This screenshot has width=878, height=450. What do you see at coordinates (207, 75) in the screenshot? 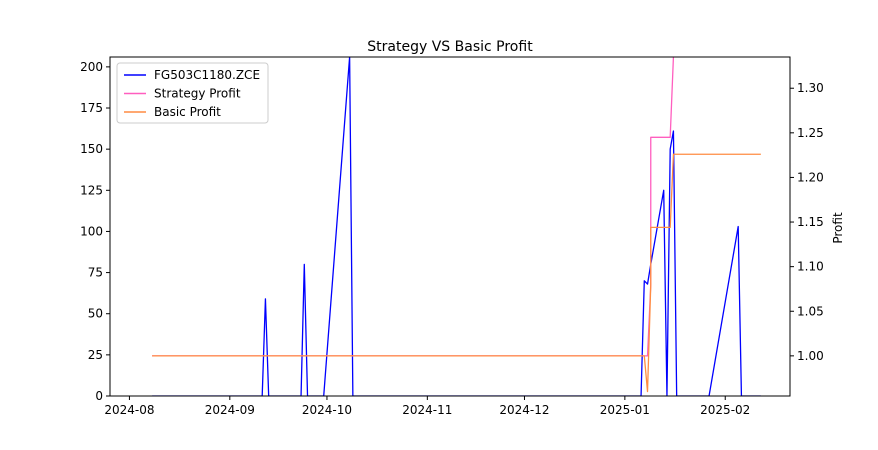
I see `legend-label: FG503C1180.ZCE` at bounding box center [207, 75].